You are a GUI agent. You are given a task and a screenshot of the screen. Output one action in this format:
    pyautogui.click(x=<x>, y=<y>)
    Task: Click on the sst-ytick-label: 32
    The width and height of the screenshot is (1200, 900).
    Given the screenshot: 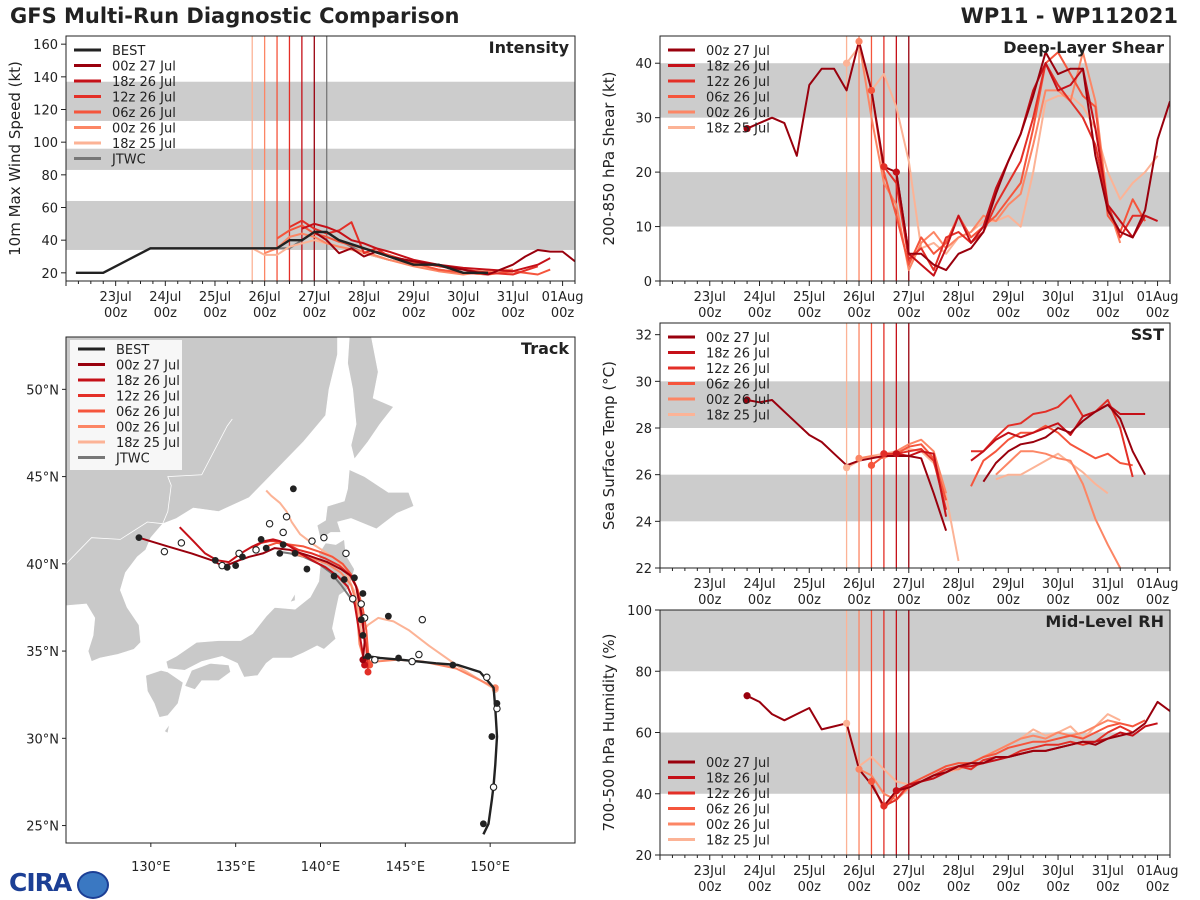 What is the action you would take?
    pyautogui.click(x=643, y=336)
    